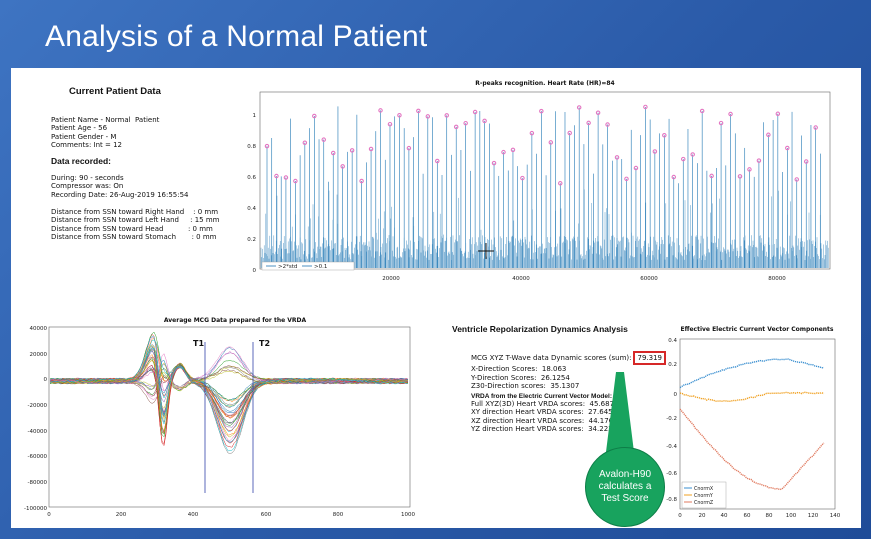 This screenshot has height=539, width=871. What do you see at coordinates (813, 516) in the screenshot?
I see `vector-xtick: 120` at bounding box center [813, 516].